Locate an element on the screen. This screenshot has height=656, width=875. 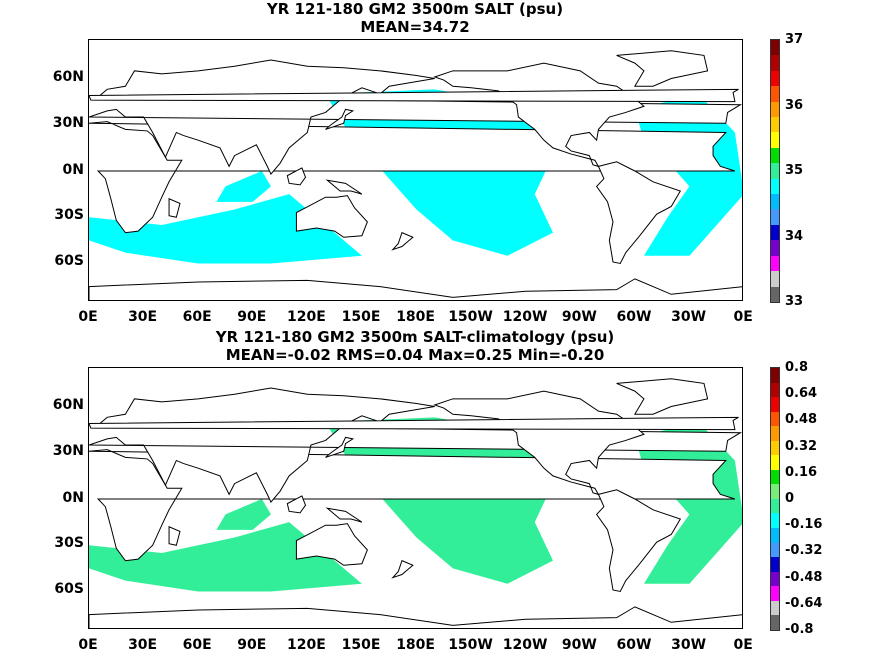
panel1-lon-label-3: 90E is located at coordinates (252, 317).